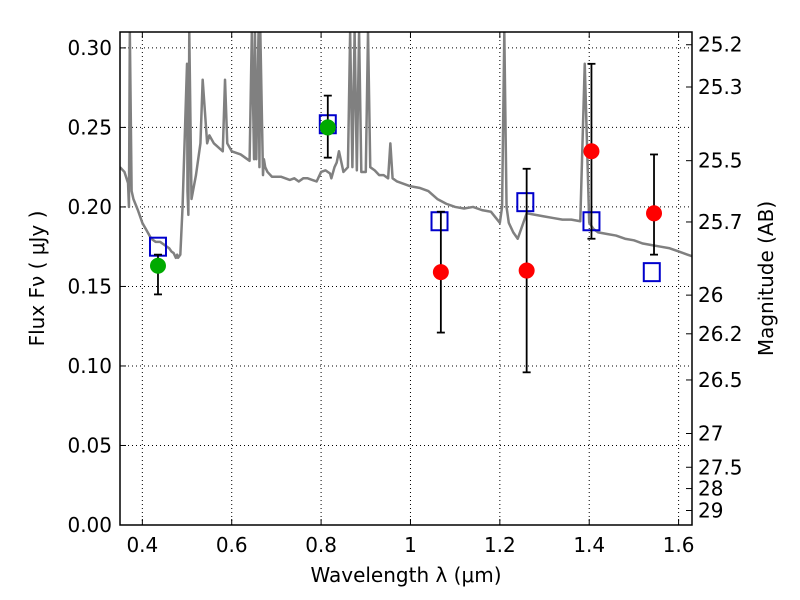  I want to click on y-tick-label: 0.00, so click(89, 525).